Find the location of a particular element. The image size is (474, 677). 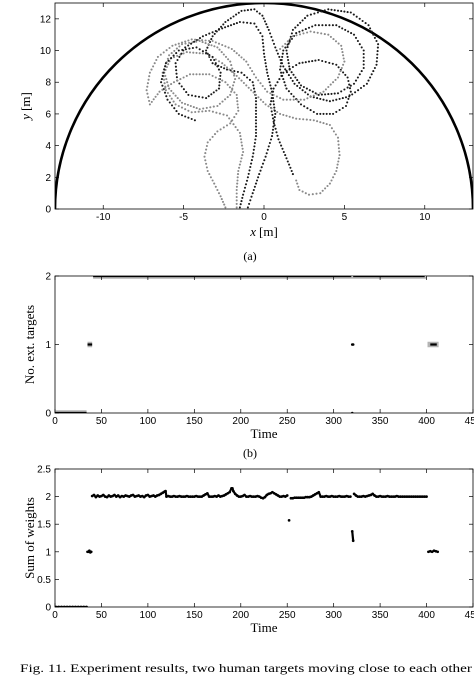

weights-xtick-label: 100 is located at coordinates (148, 615).